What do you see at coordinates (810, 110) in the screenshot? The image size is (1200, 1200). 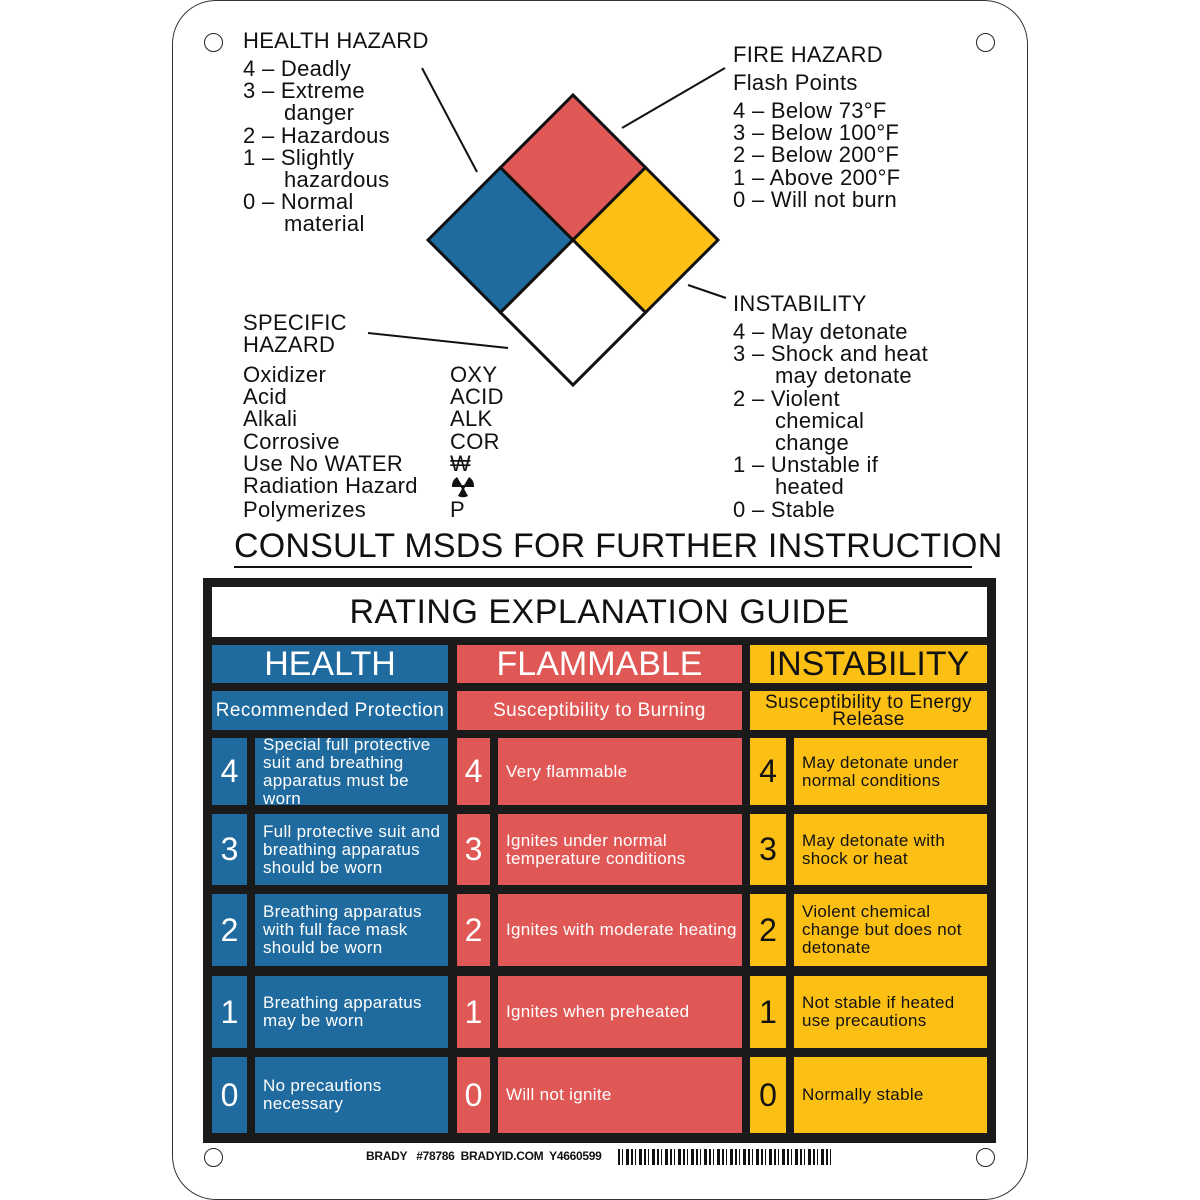 I see `fire-hazard-line: 4 – Below 73°F` at bounding box center [810, 110].